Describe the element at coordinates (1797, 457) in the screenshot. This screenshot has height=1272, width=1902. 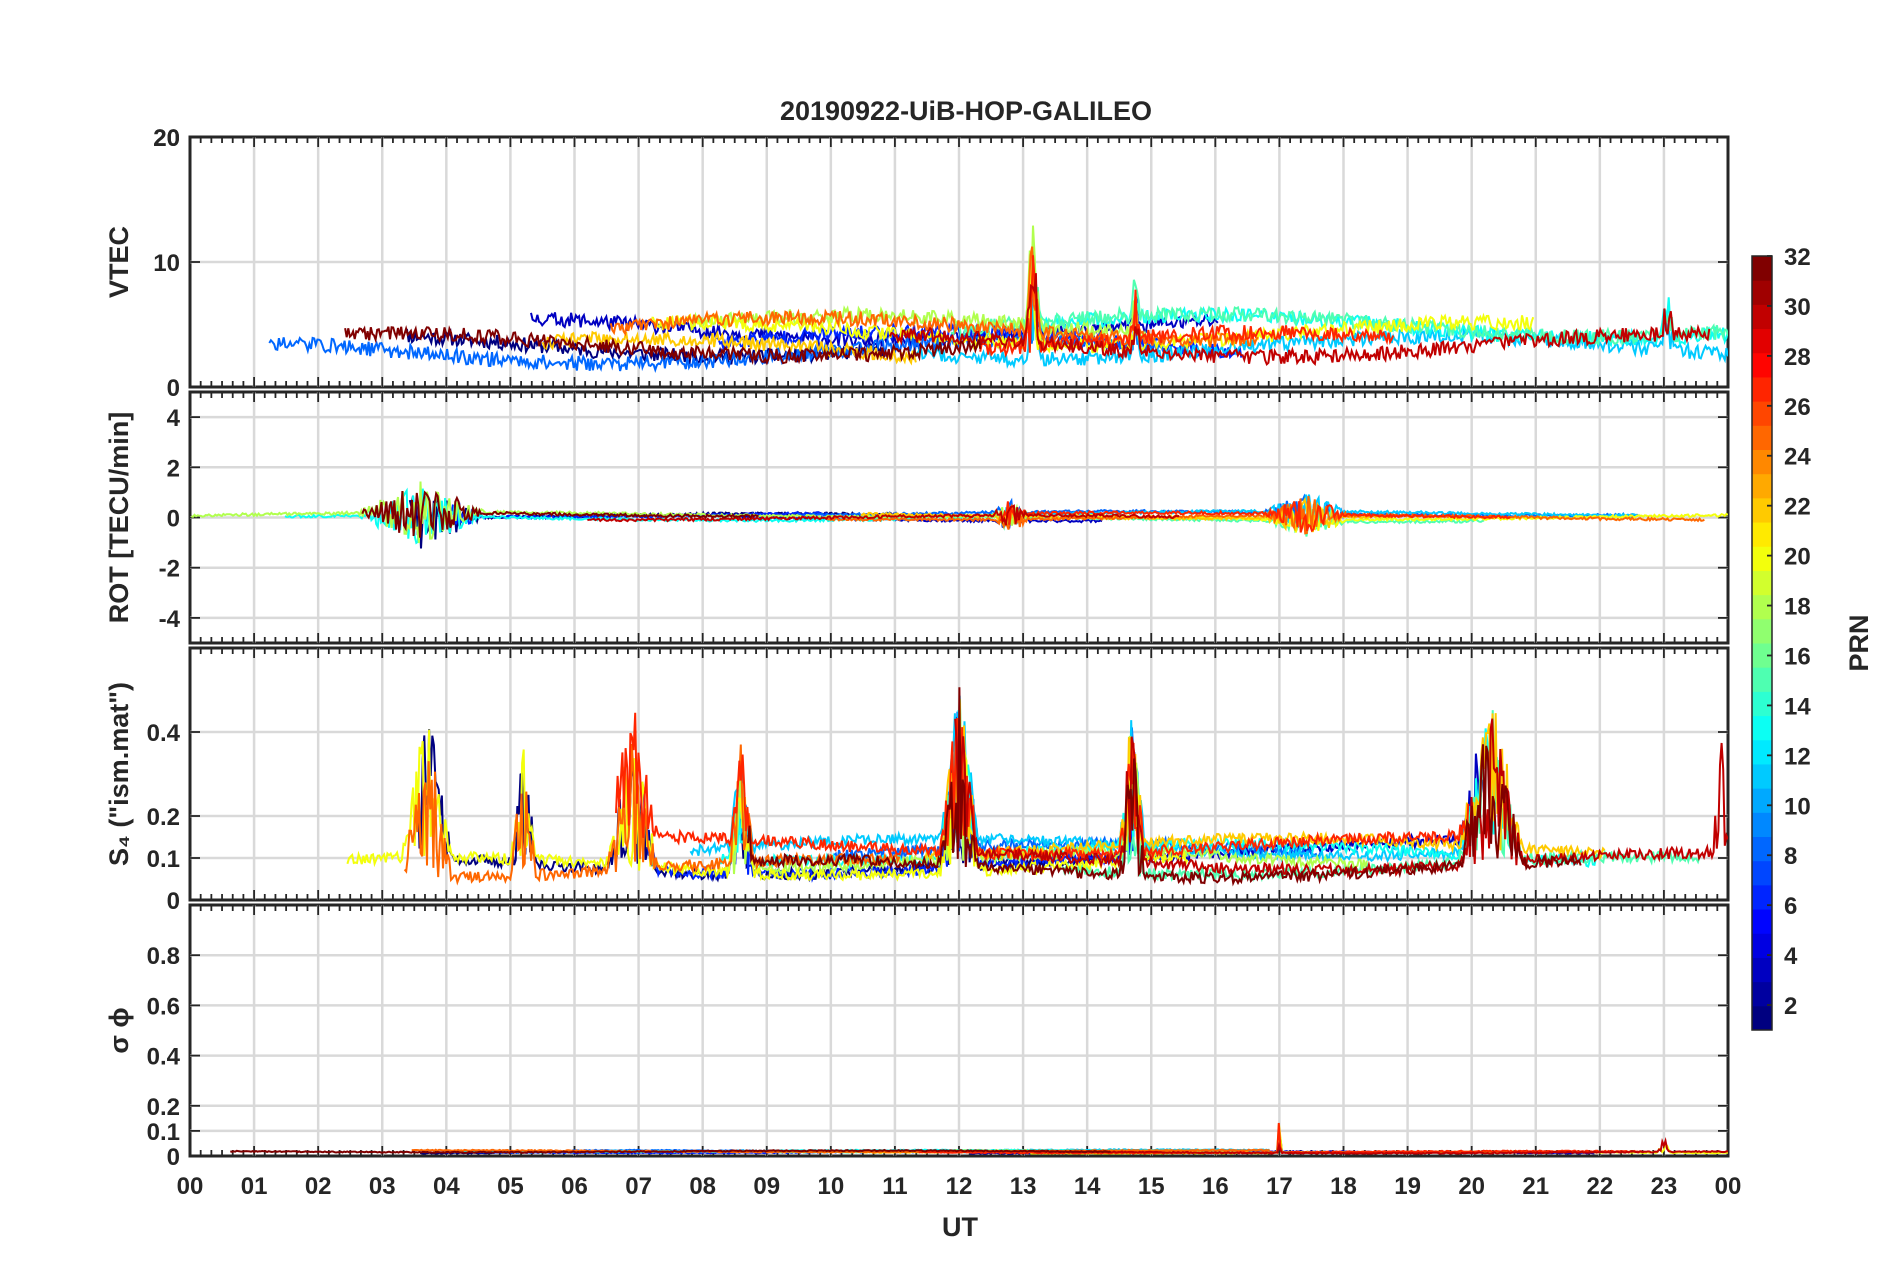
I see `colorbar-tick-label: 24` at that location.